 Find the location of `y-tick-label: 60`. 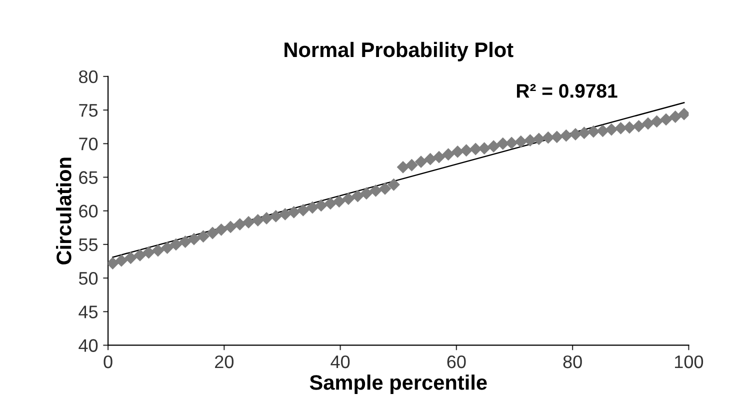

y-tick-label: 60 is located at coordinates (88, 211).